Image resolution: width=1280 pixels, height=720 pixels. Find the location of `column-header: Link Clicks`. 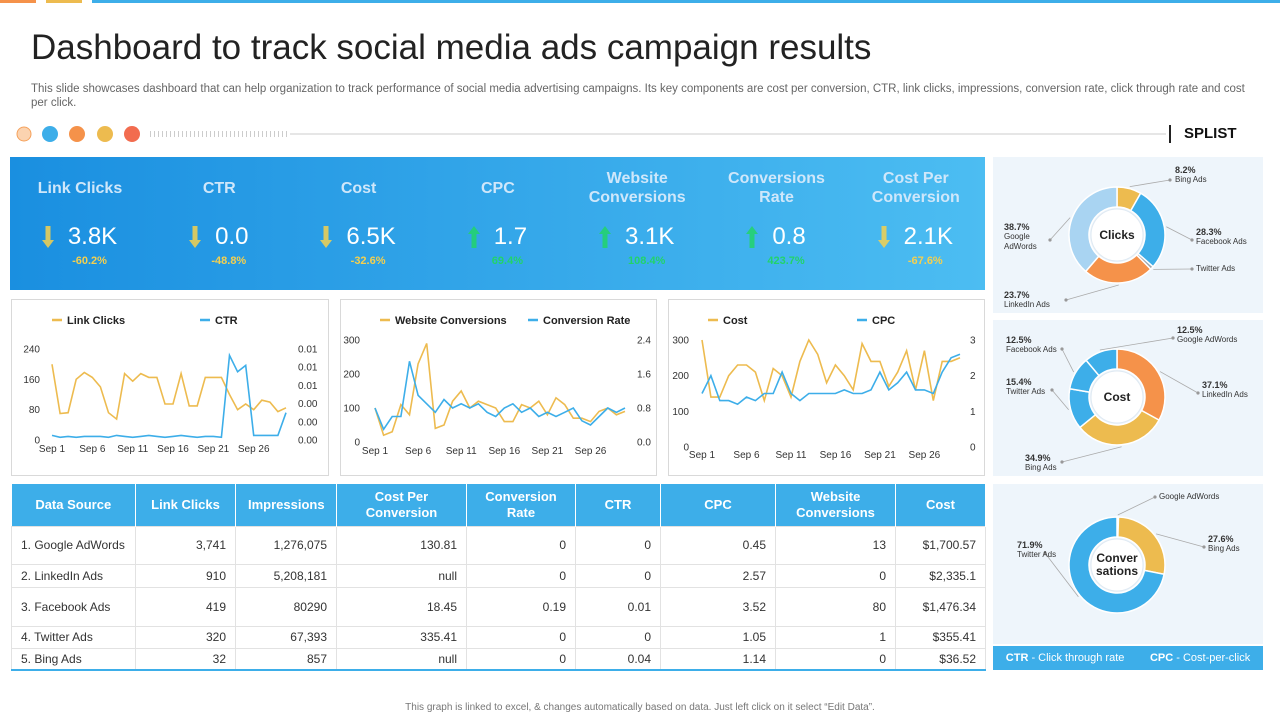

column-header: Link Clicks is located at coordinates (185, 505).